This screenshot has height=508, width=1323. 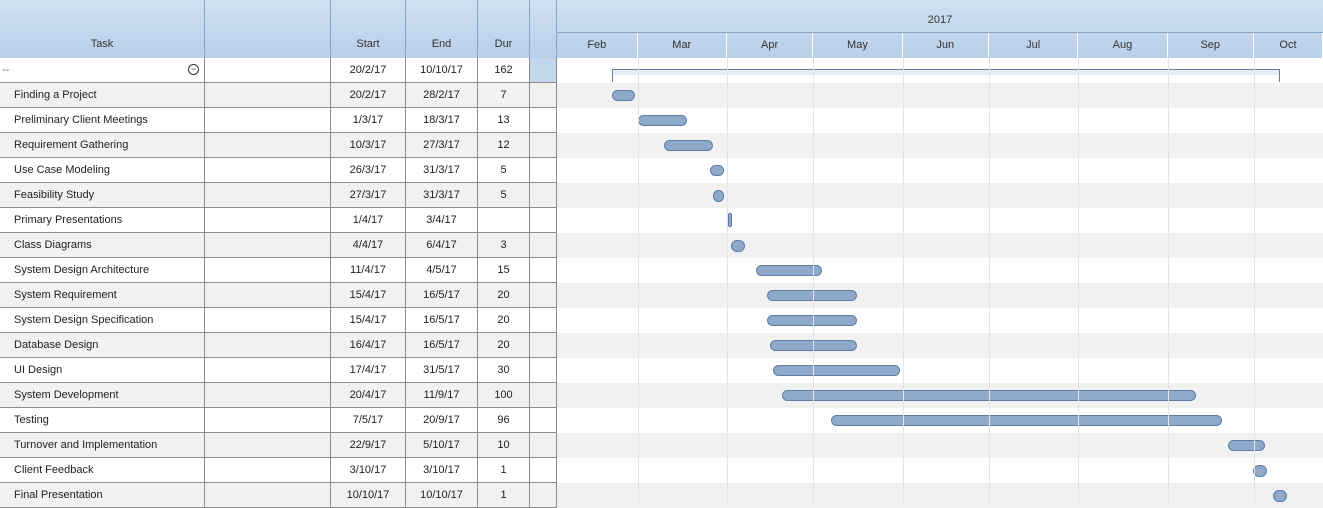 I want to click on task-start-cell: 4/4/17, so click(x=368, y=245).